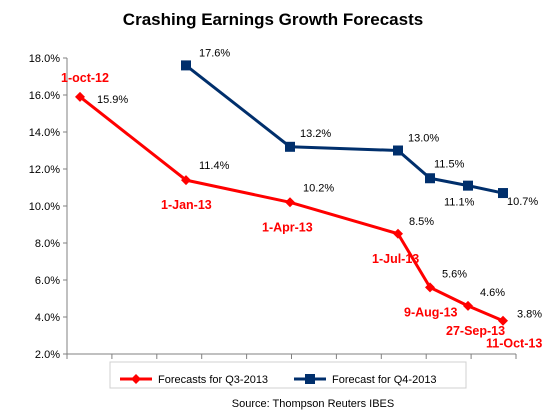 This screenshot has width=546, height=414. Describe the element at coordinates (44, 96) in the screenshot. I see `y-tick-label: 16.0%` at that location.